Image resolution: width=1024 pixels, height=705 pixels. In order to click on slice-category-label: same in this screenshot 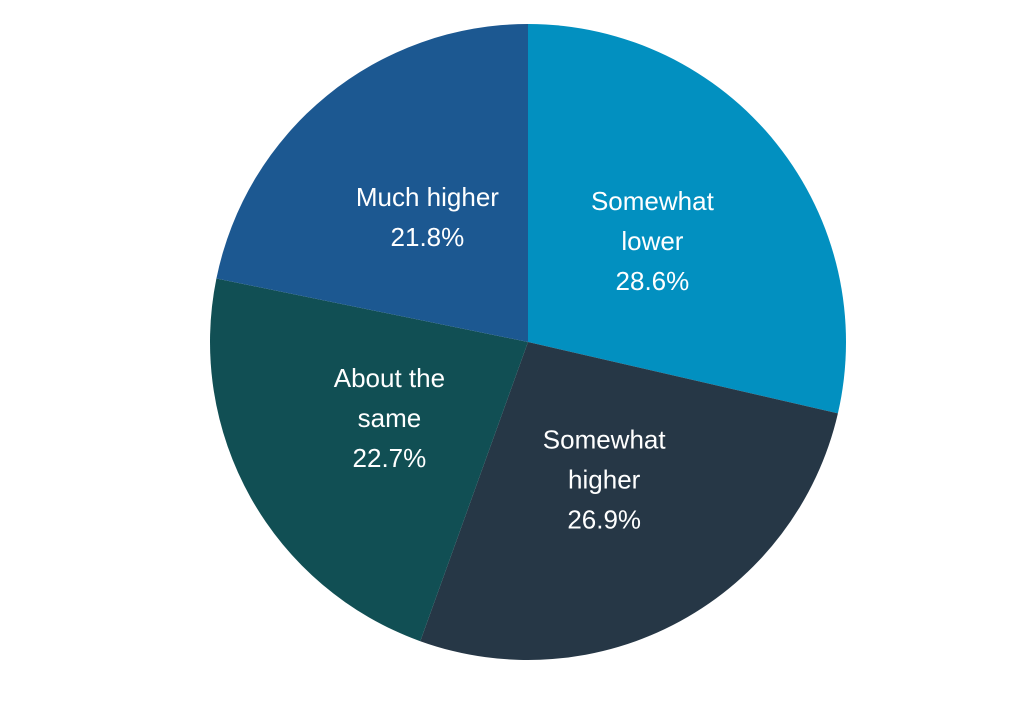, I will do `click(390, 418)`.